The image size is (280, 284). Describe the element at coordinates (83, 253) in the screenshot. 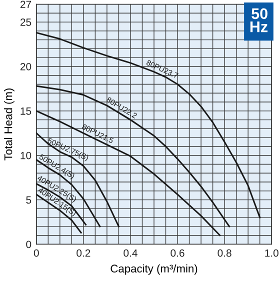

I see `x-tick-label: 0.2` at that location.